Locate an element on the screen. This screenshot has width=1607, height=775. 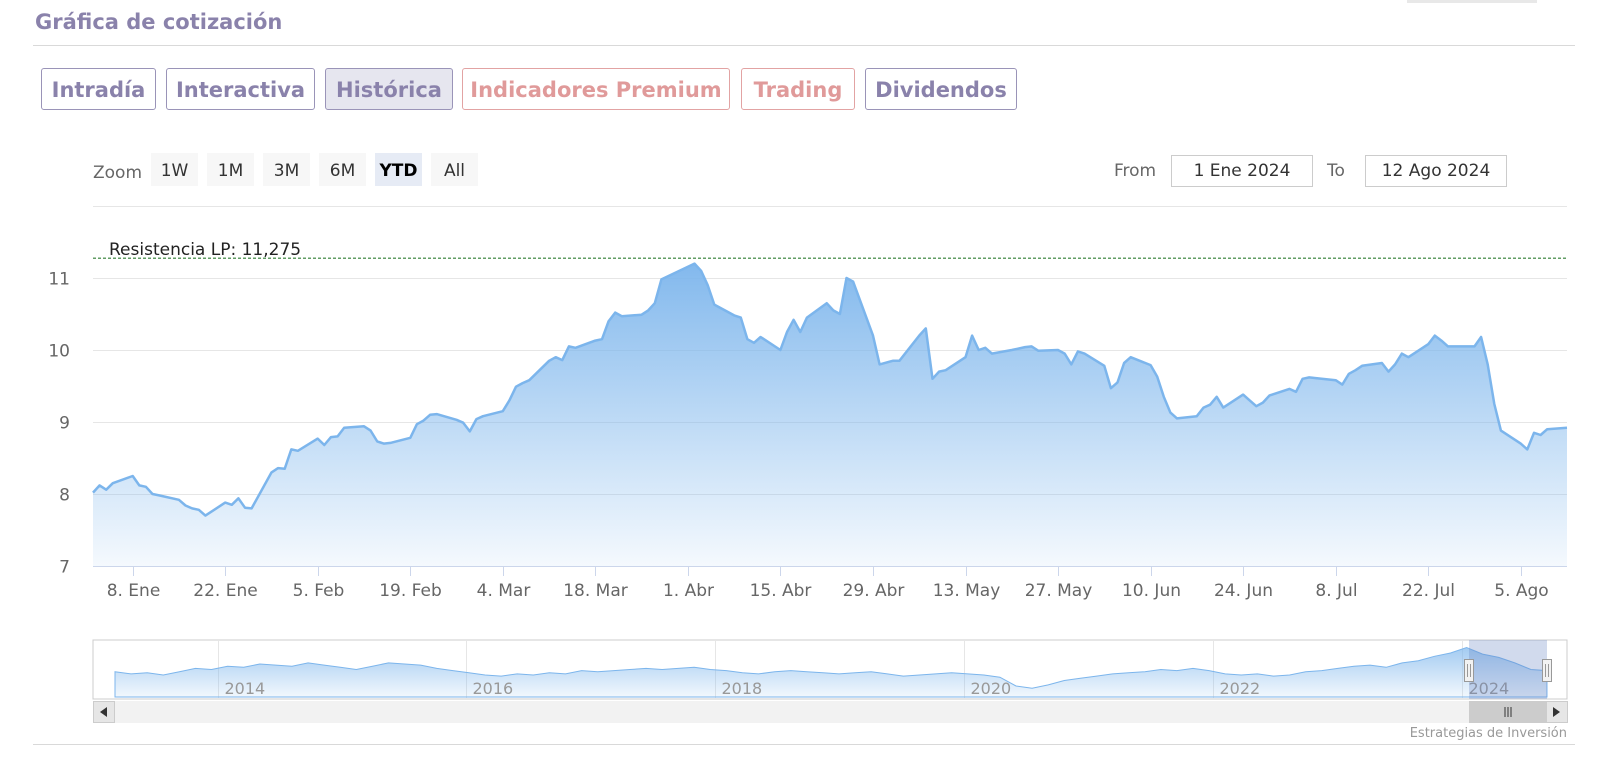
tab-dividendos: Dividendos is located at coordinates (941, 89).